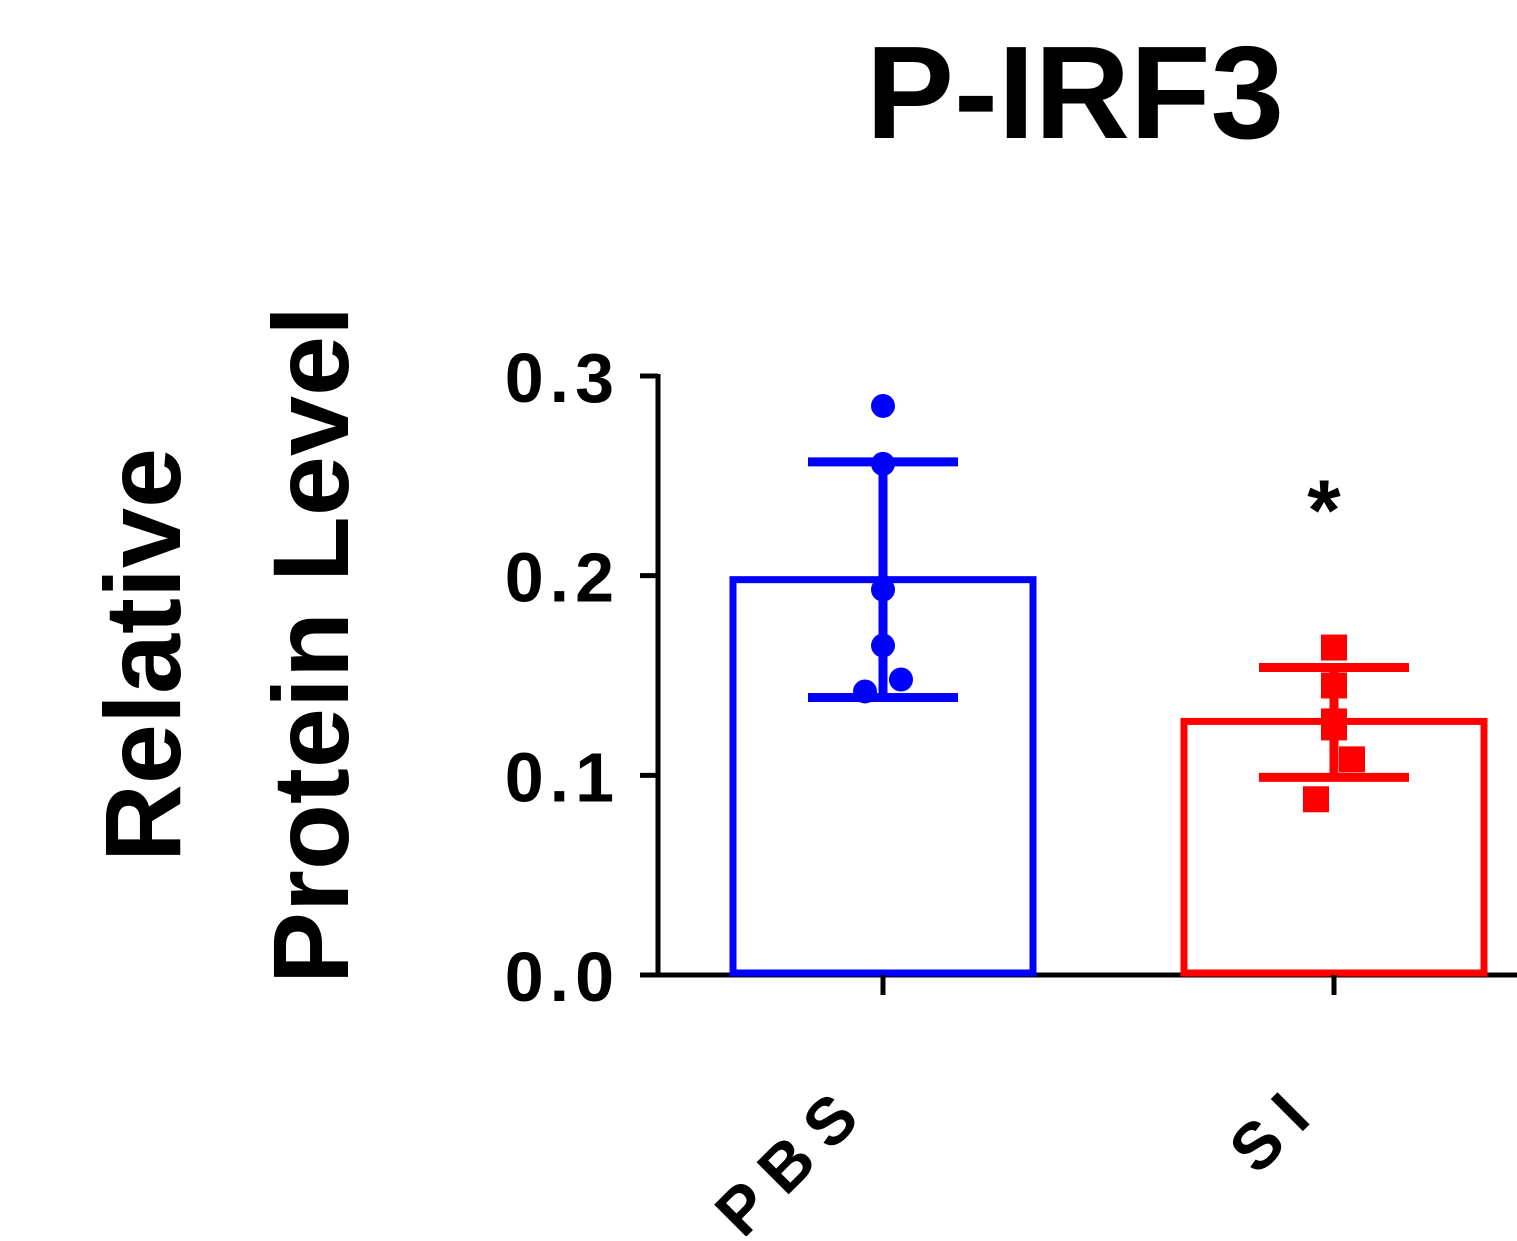 The height and width of the screenshot is (1241, 1517). Describe the element at coordinates (792, 1152) in the screenshot. I see `x-tick-label: PBS` at that location.